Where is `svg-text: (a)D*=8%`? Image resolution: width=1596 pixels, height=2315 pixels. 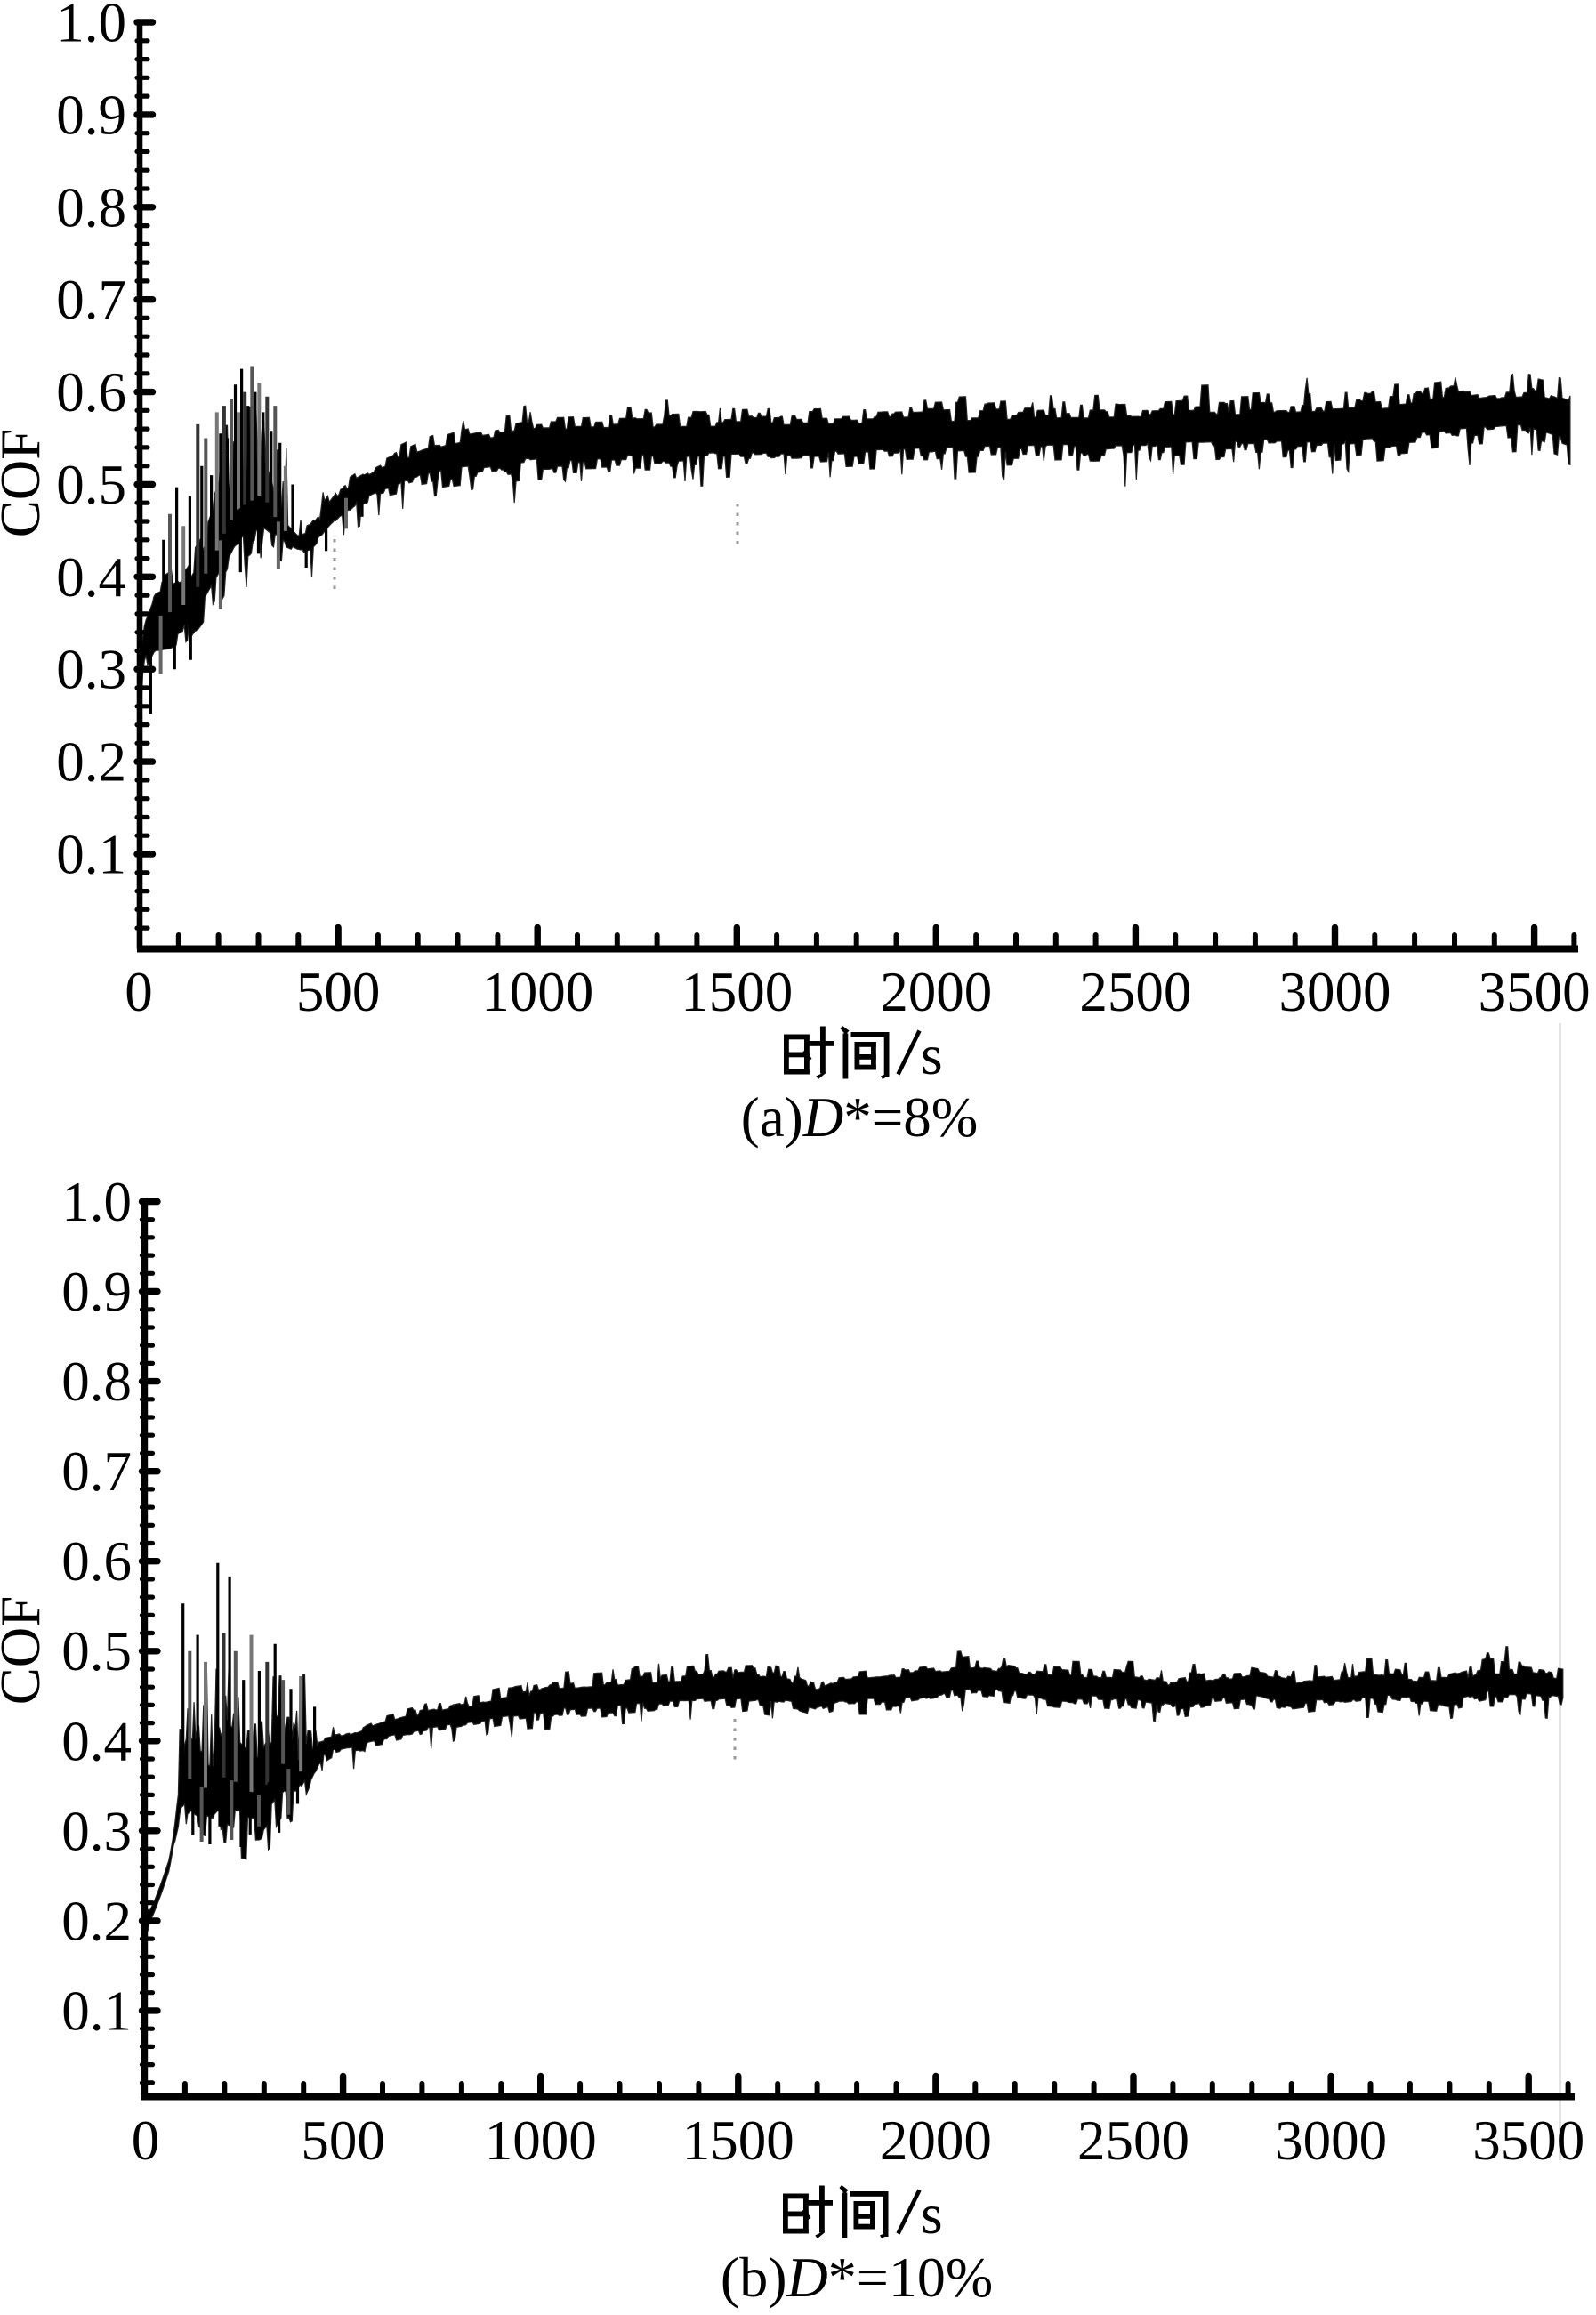
svg-text: (a)D*=8% is located at coordinates (859, 1117).